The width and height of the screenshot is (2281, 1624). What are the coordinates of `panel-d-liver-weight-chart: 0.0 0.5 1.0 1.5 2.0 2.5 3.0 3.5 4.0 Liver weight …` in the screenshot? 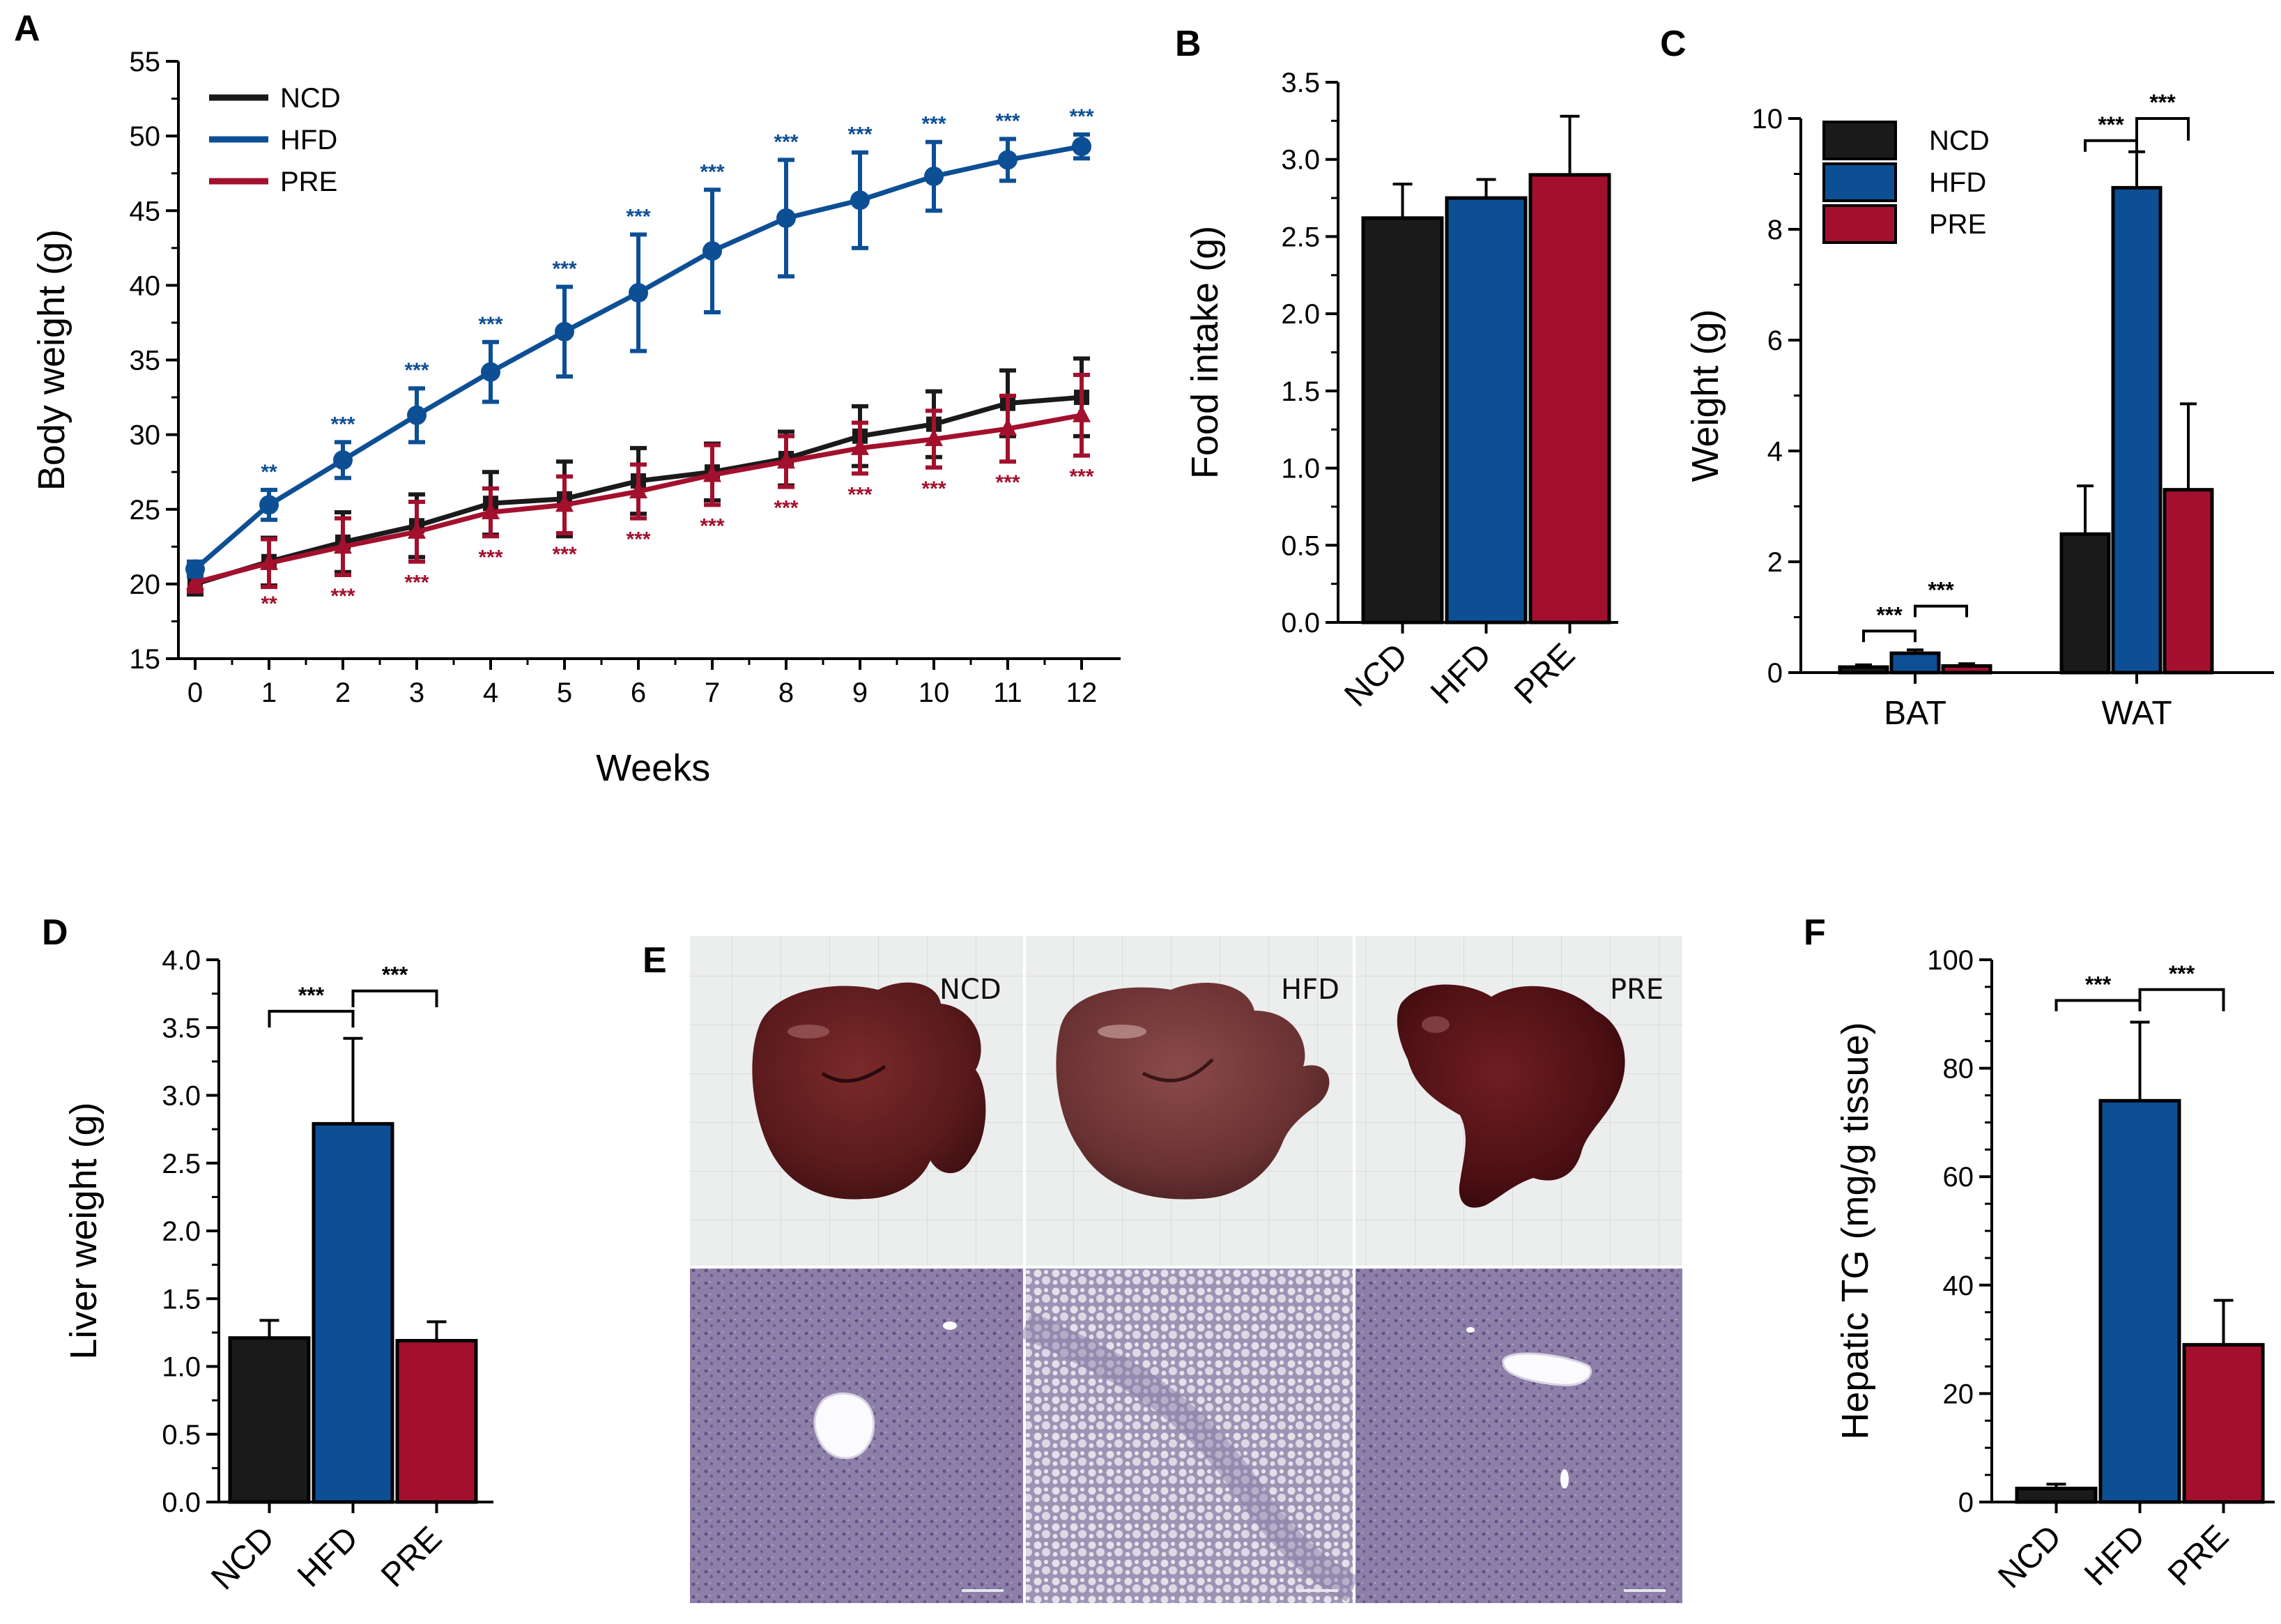 It's located at (278, 1271).